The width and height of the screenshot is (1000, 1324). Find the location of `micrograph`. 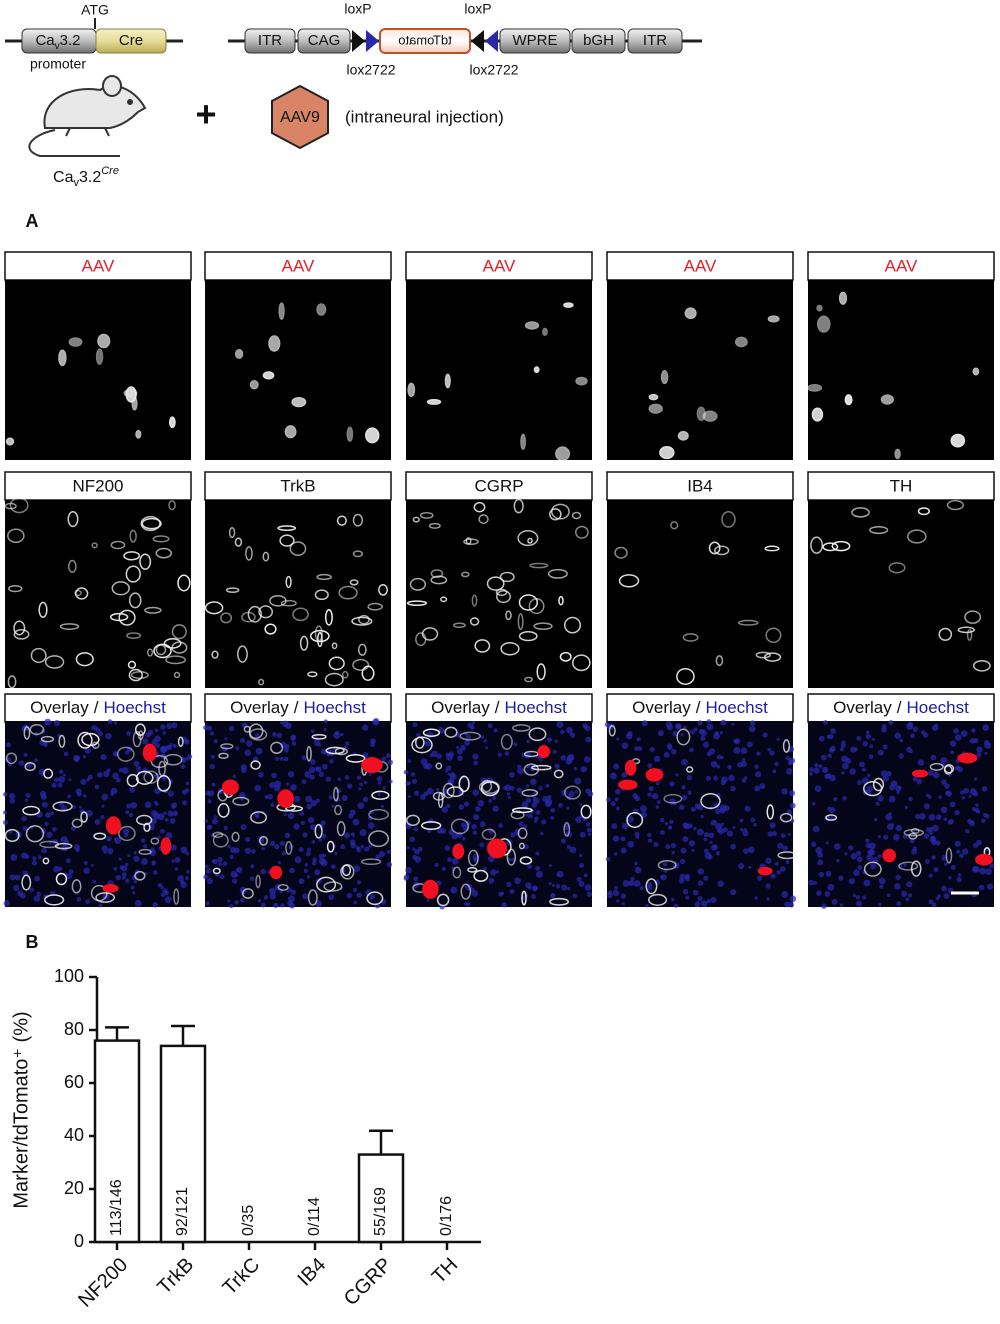

micrograph is located at coordinates (98, 813).